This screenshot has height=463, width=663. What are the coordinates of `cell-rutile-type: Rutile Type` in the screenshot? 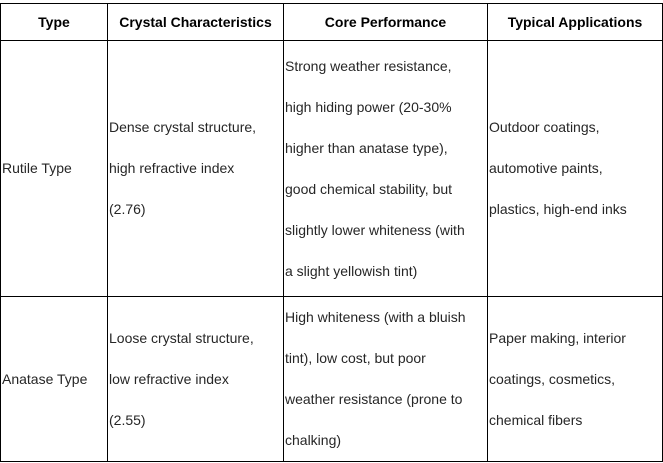 It's located at (54, 168).